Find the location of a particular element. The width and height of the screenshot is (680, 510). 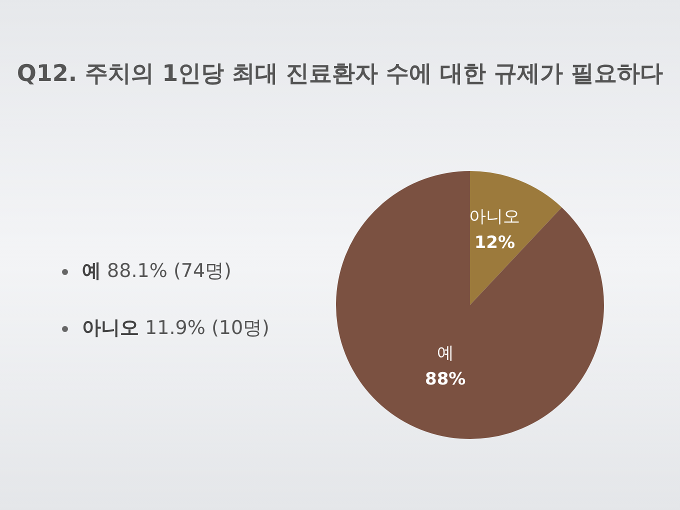

chart-title: Q12. 주치의 1인당 최대 진료환자 수에 대한 규제가 필요하다 is located at coordinates (340, 74).